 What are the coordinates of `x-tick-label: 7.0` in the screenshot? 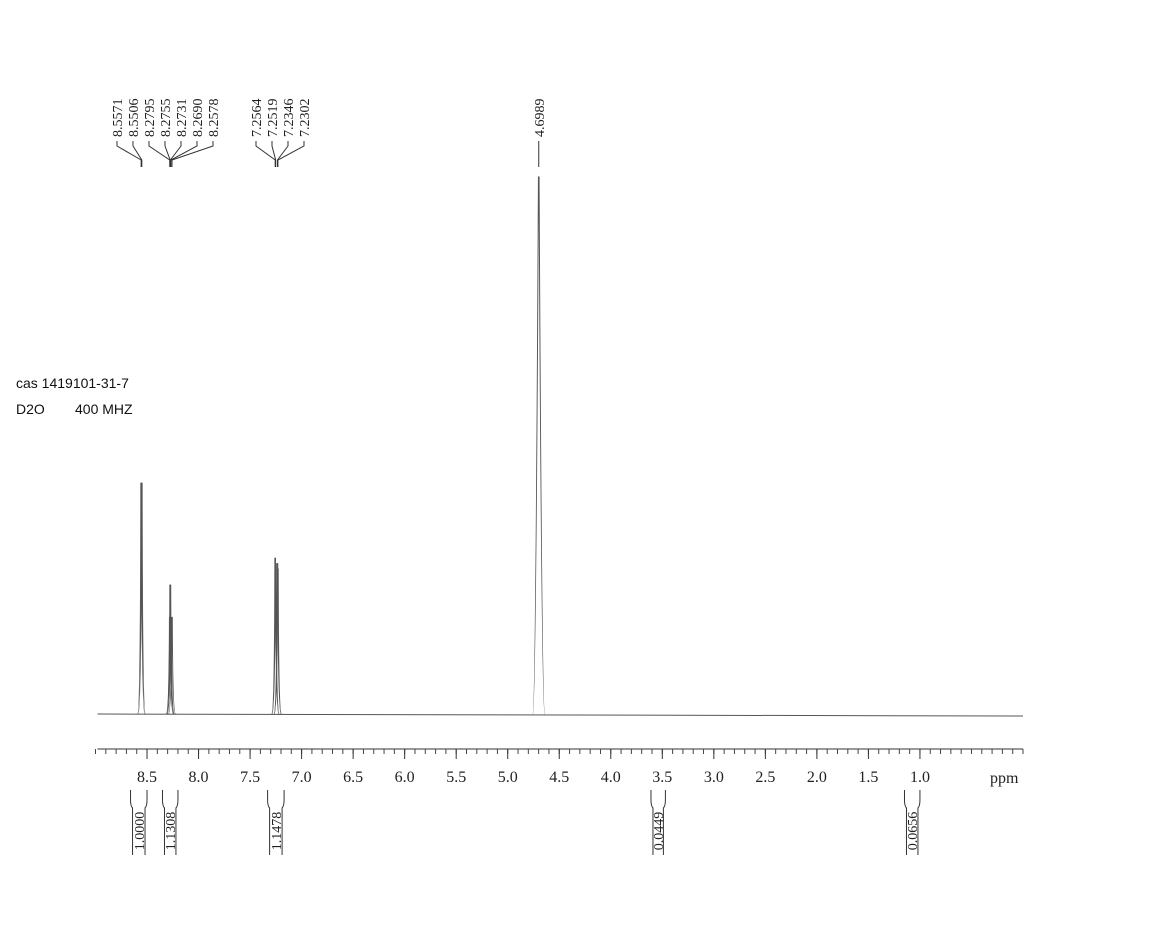 It's located at (302, 777).